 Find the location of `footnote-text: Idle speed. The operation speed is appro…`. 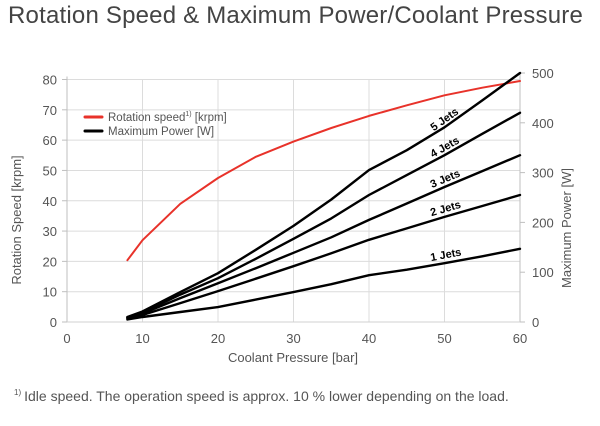

footnote-text: Idle speed. The operation speed is appro… is located at coordinates (266, 396).